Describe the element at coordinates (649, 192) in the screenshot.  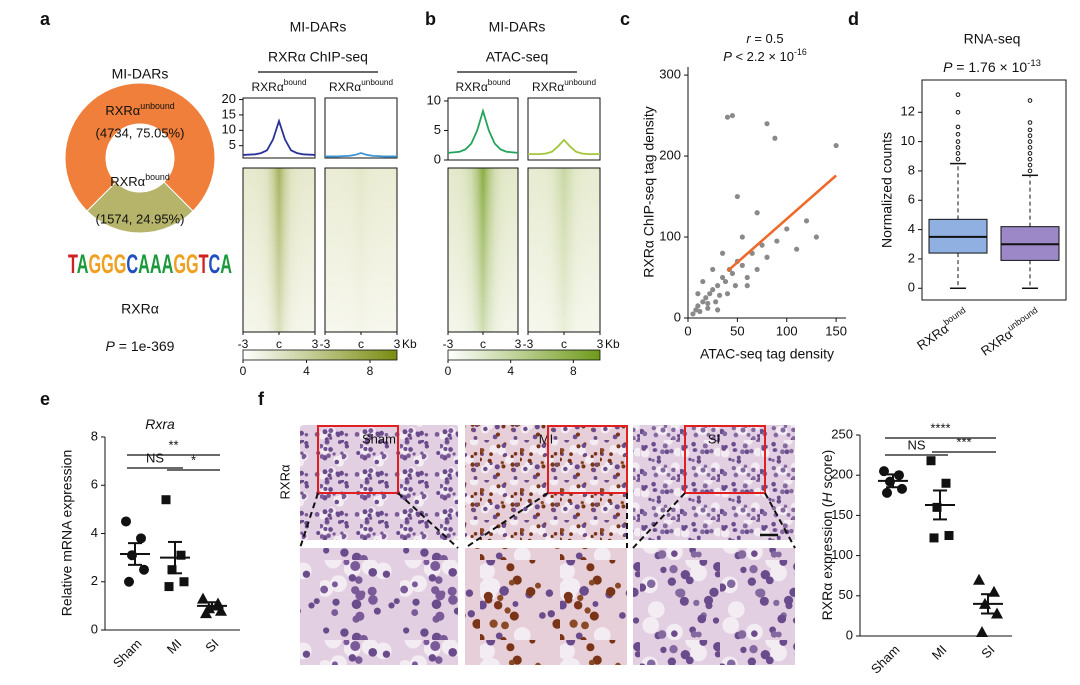
I see `y-axis-label: RXRα ChIP-seq tag density` at that location.